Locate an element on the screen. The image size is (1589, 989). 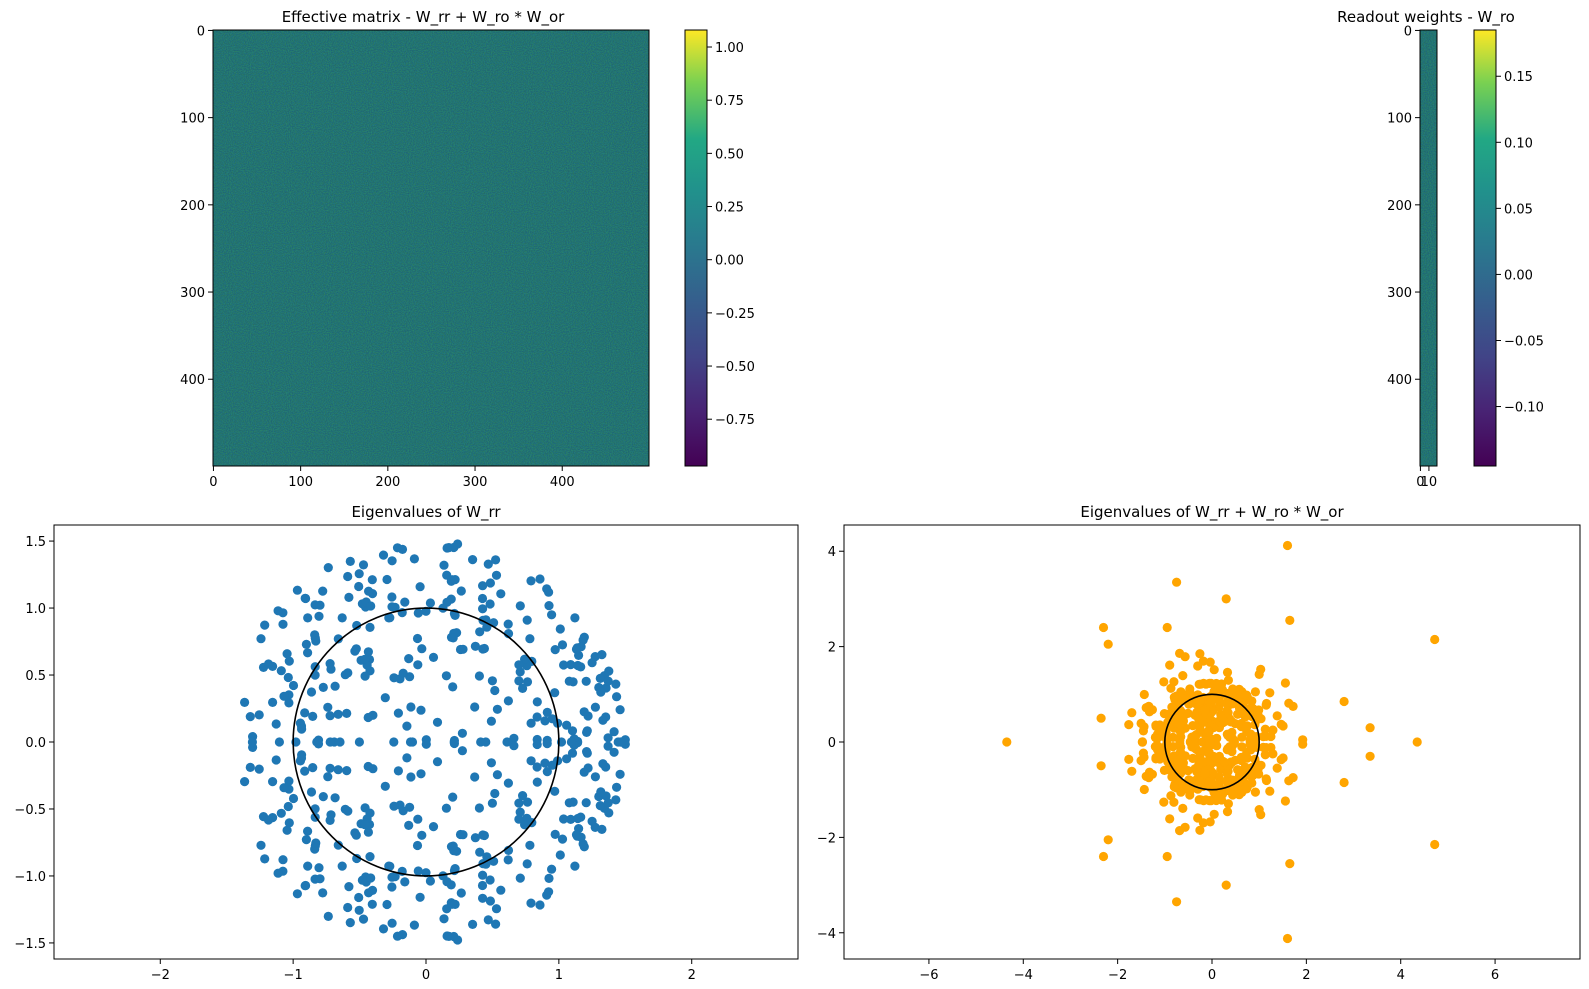
scatter-xtick-label: −1 is located at coordinates (293, 975).